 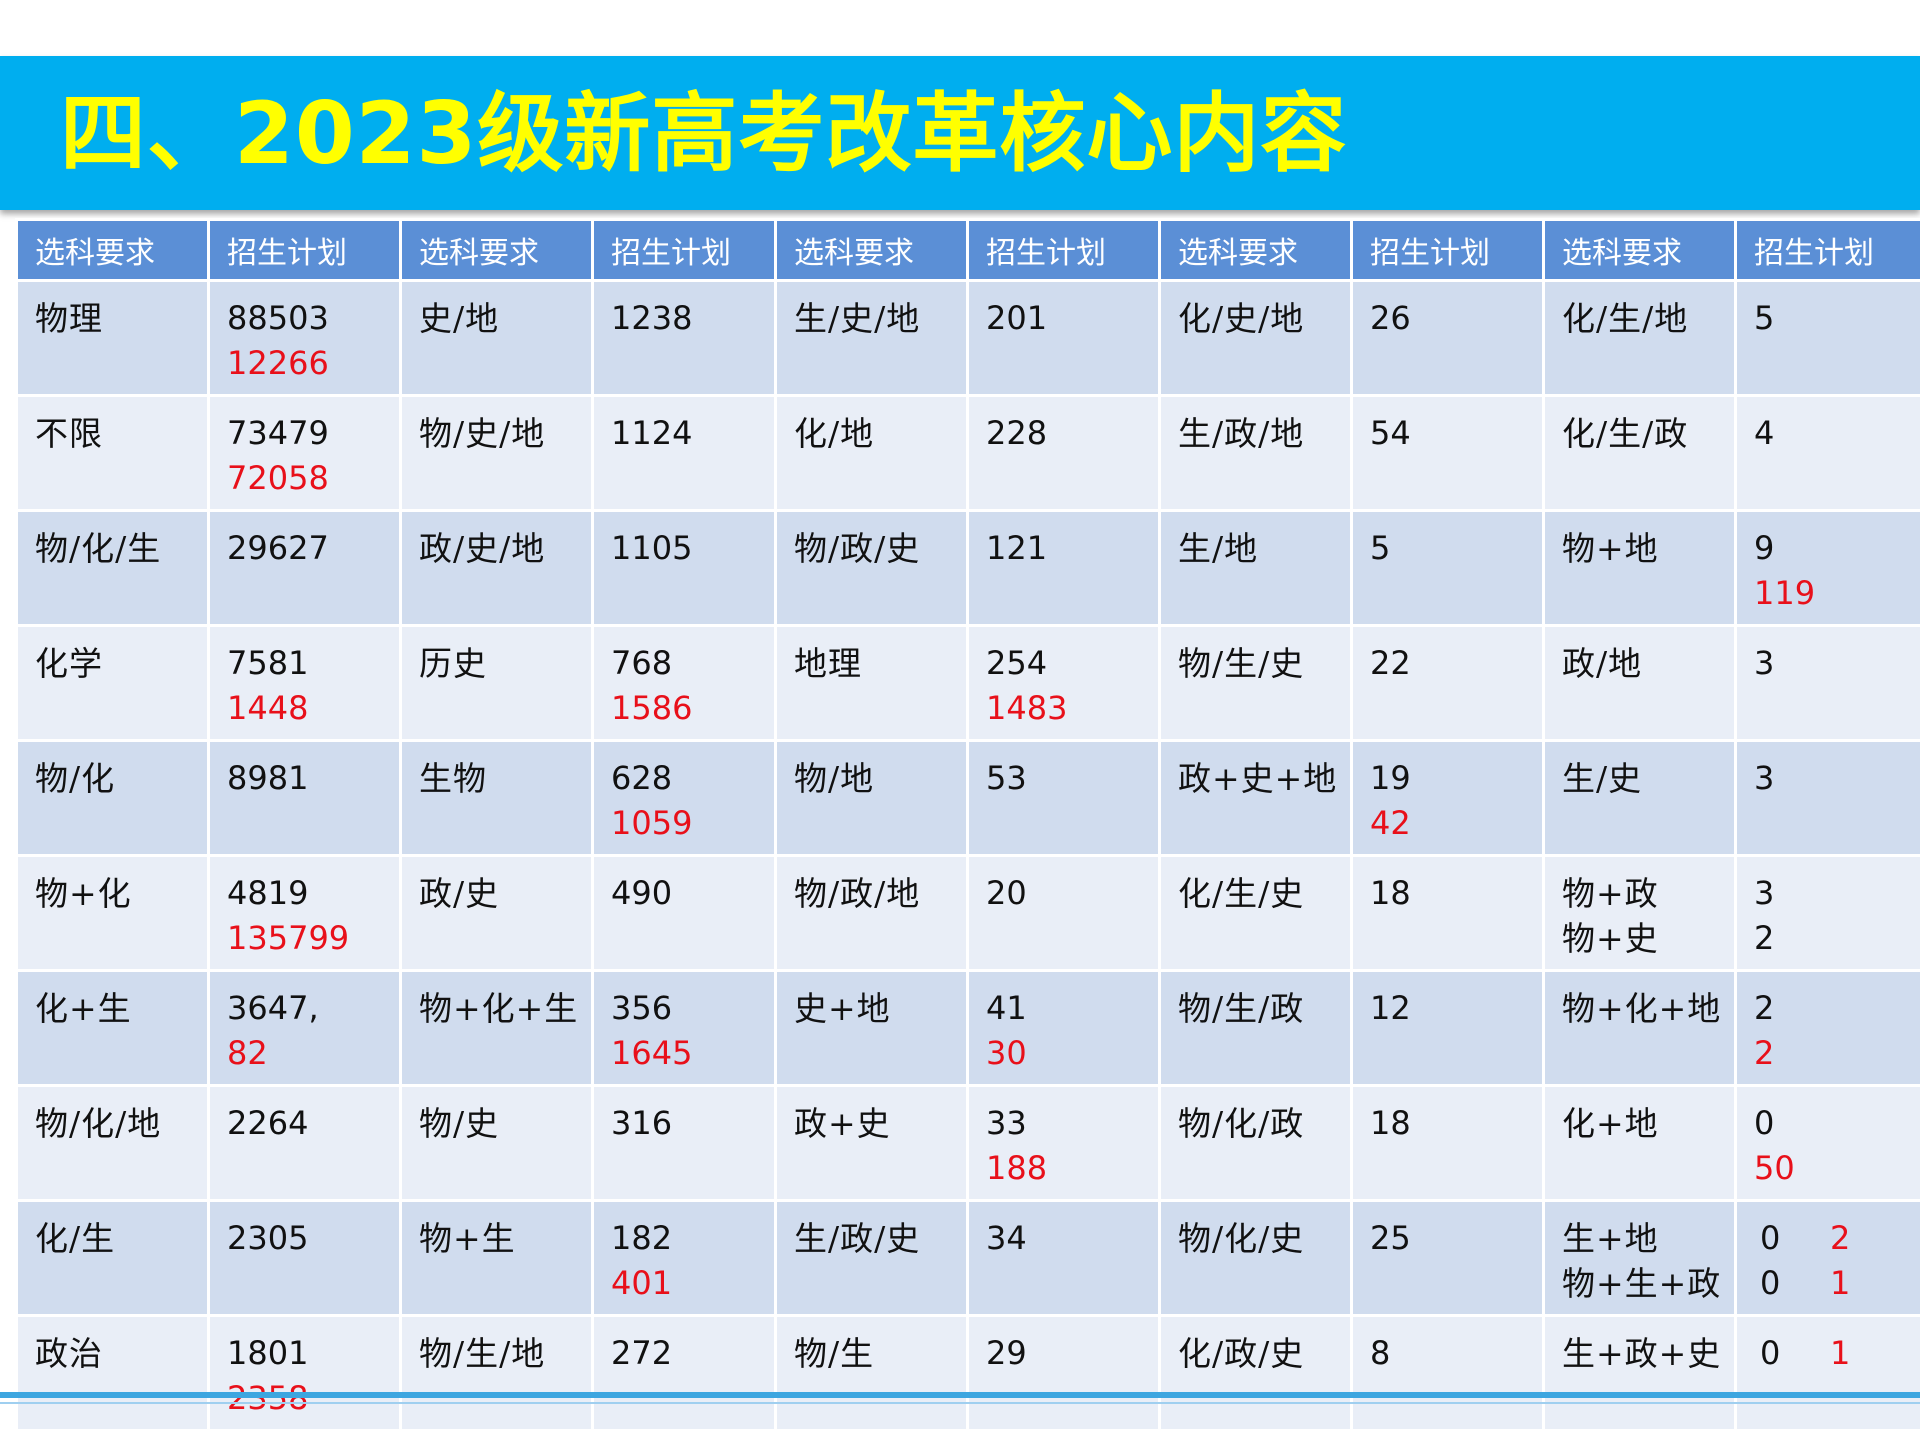 What do you see at coordinates (1006, 1353) in the screenshot?
I see `plan-value: 29` at bounding box center [1006, 1353].